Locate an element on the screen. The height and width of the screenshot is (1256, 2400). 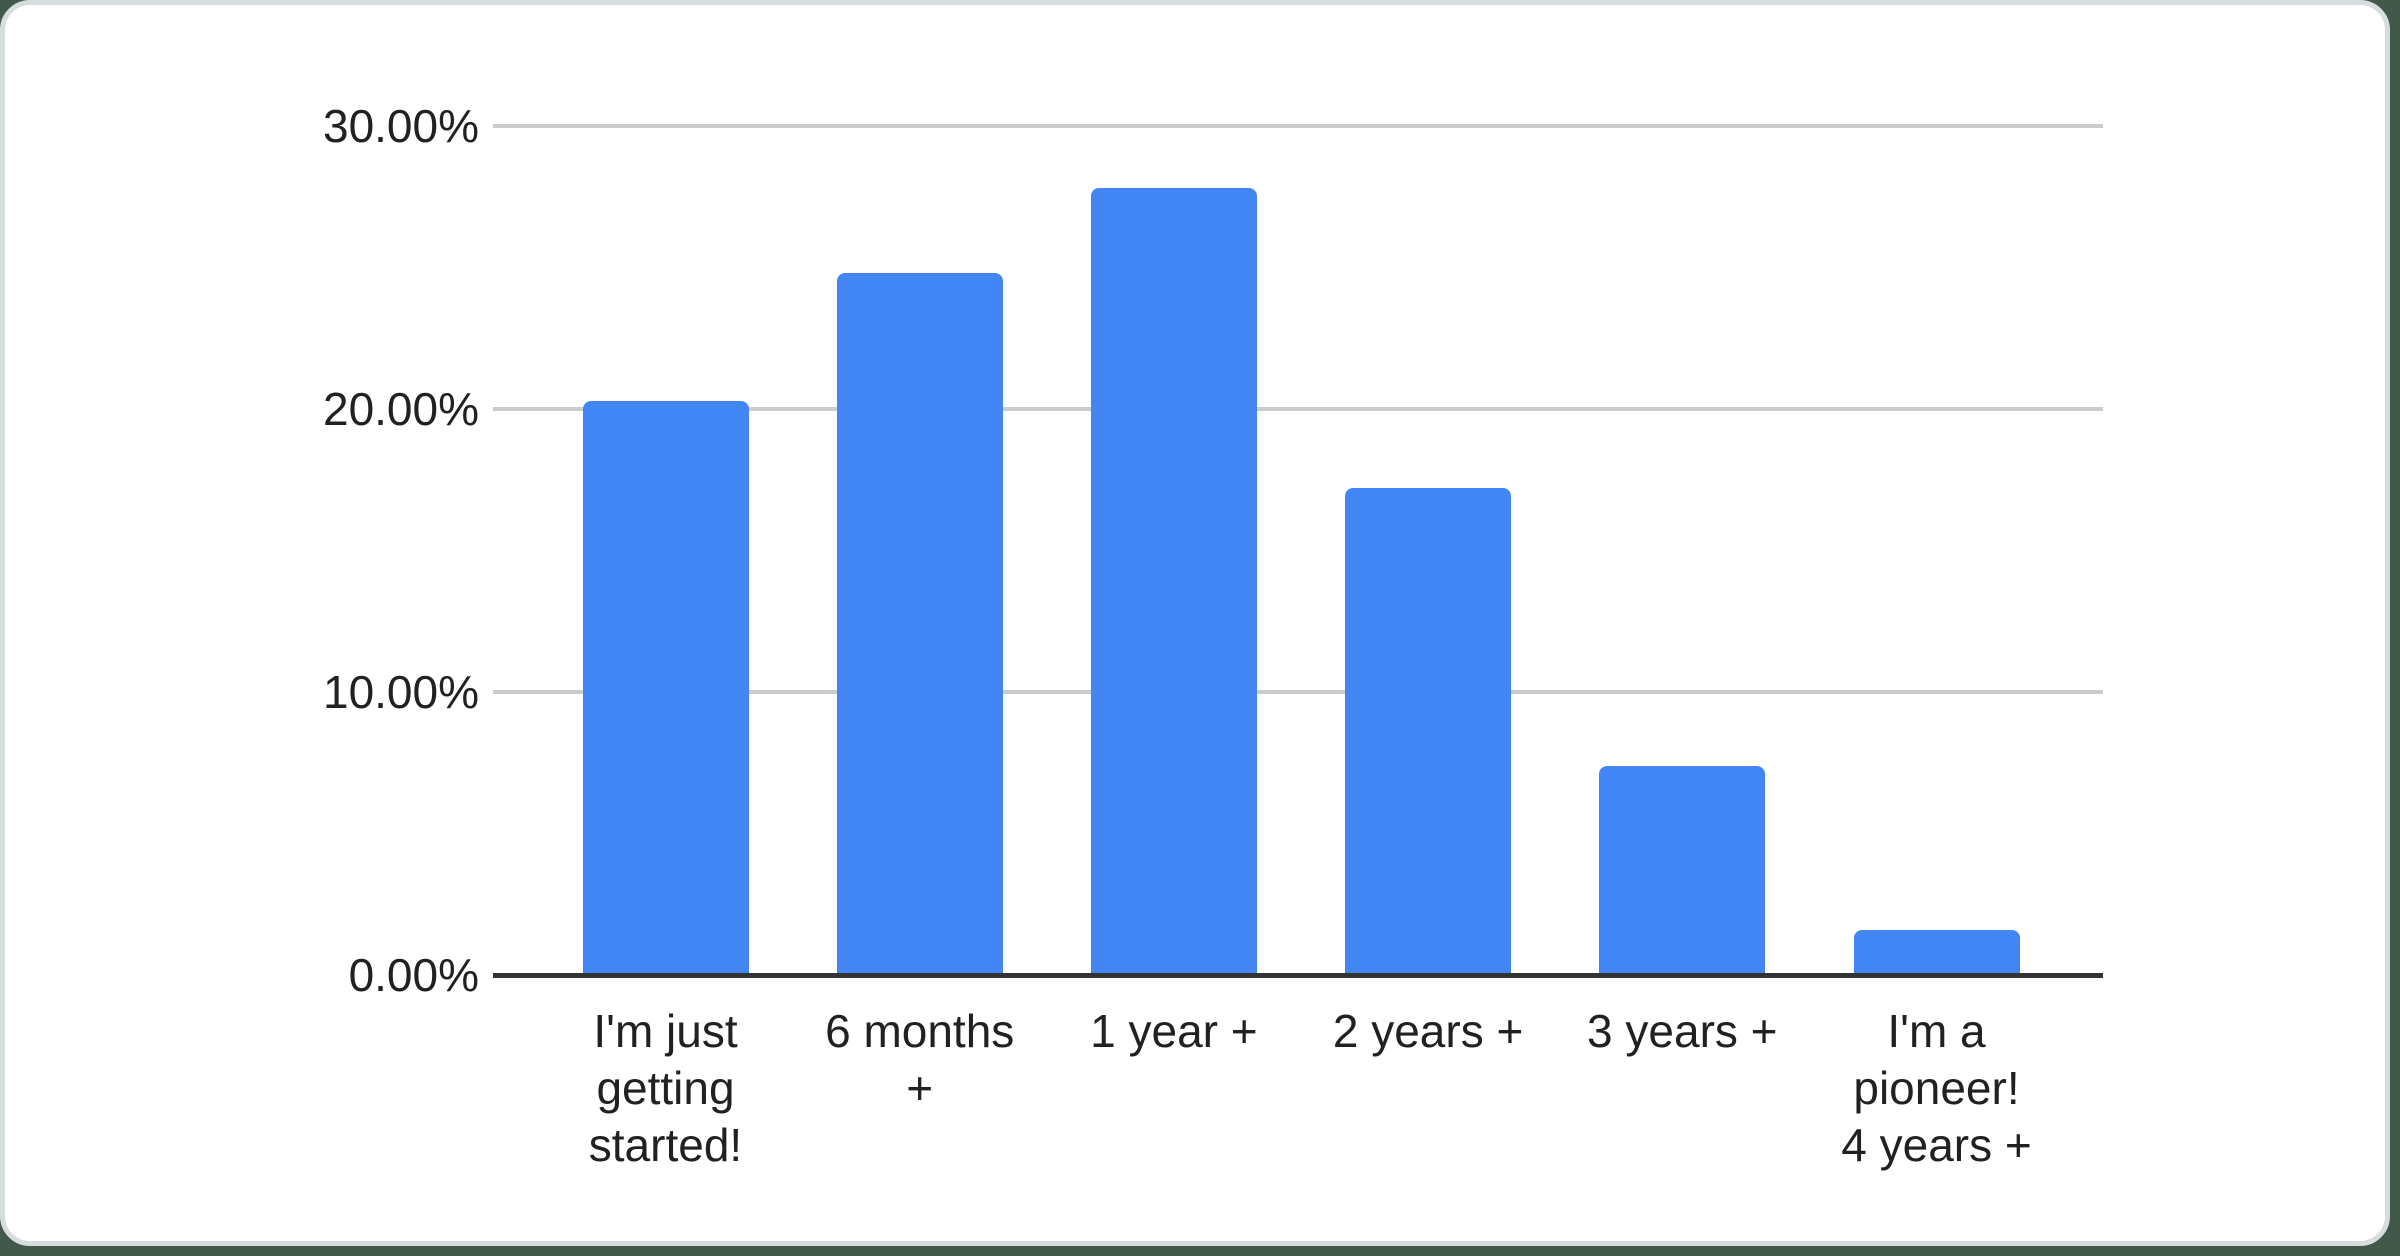
x-axis-tick-label: 6 months + is located at coordinates (920, 1059).